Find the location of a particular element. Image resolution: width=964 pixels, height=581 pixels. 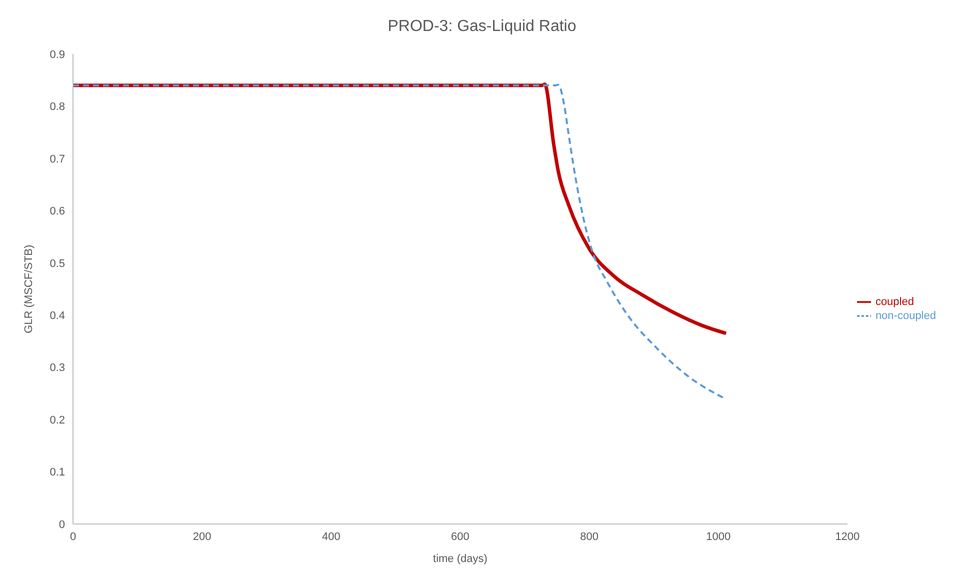

x-tick-label: 1200 is located at coordinates (847, 536).